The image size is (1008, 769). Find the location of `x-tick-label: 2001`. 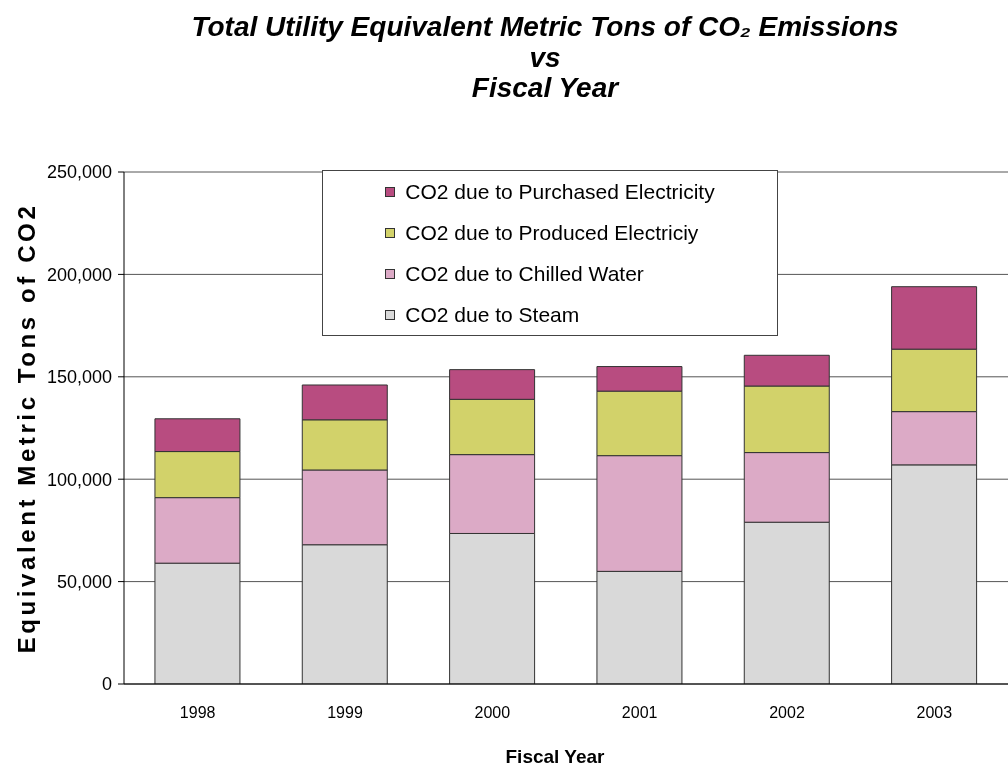

x-tick-label: 2001 is located at coordinates (639, 713).